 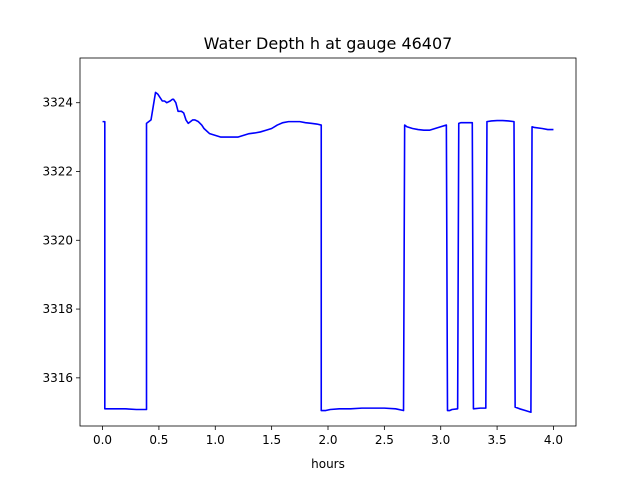 What do you see at coordinates (57, 240) in the screenshot?
I see `y-tick-label: 3320` at bounding box center [57, 240].